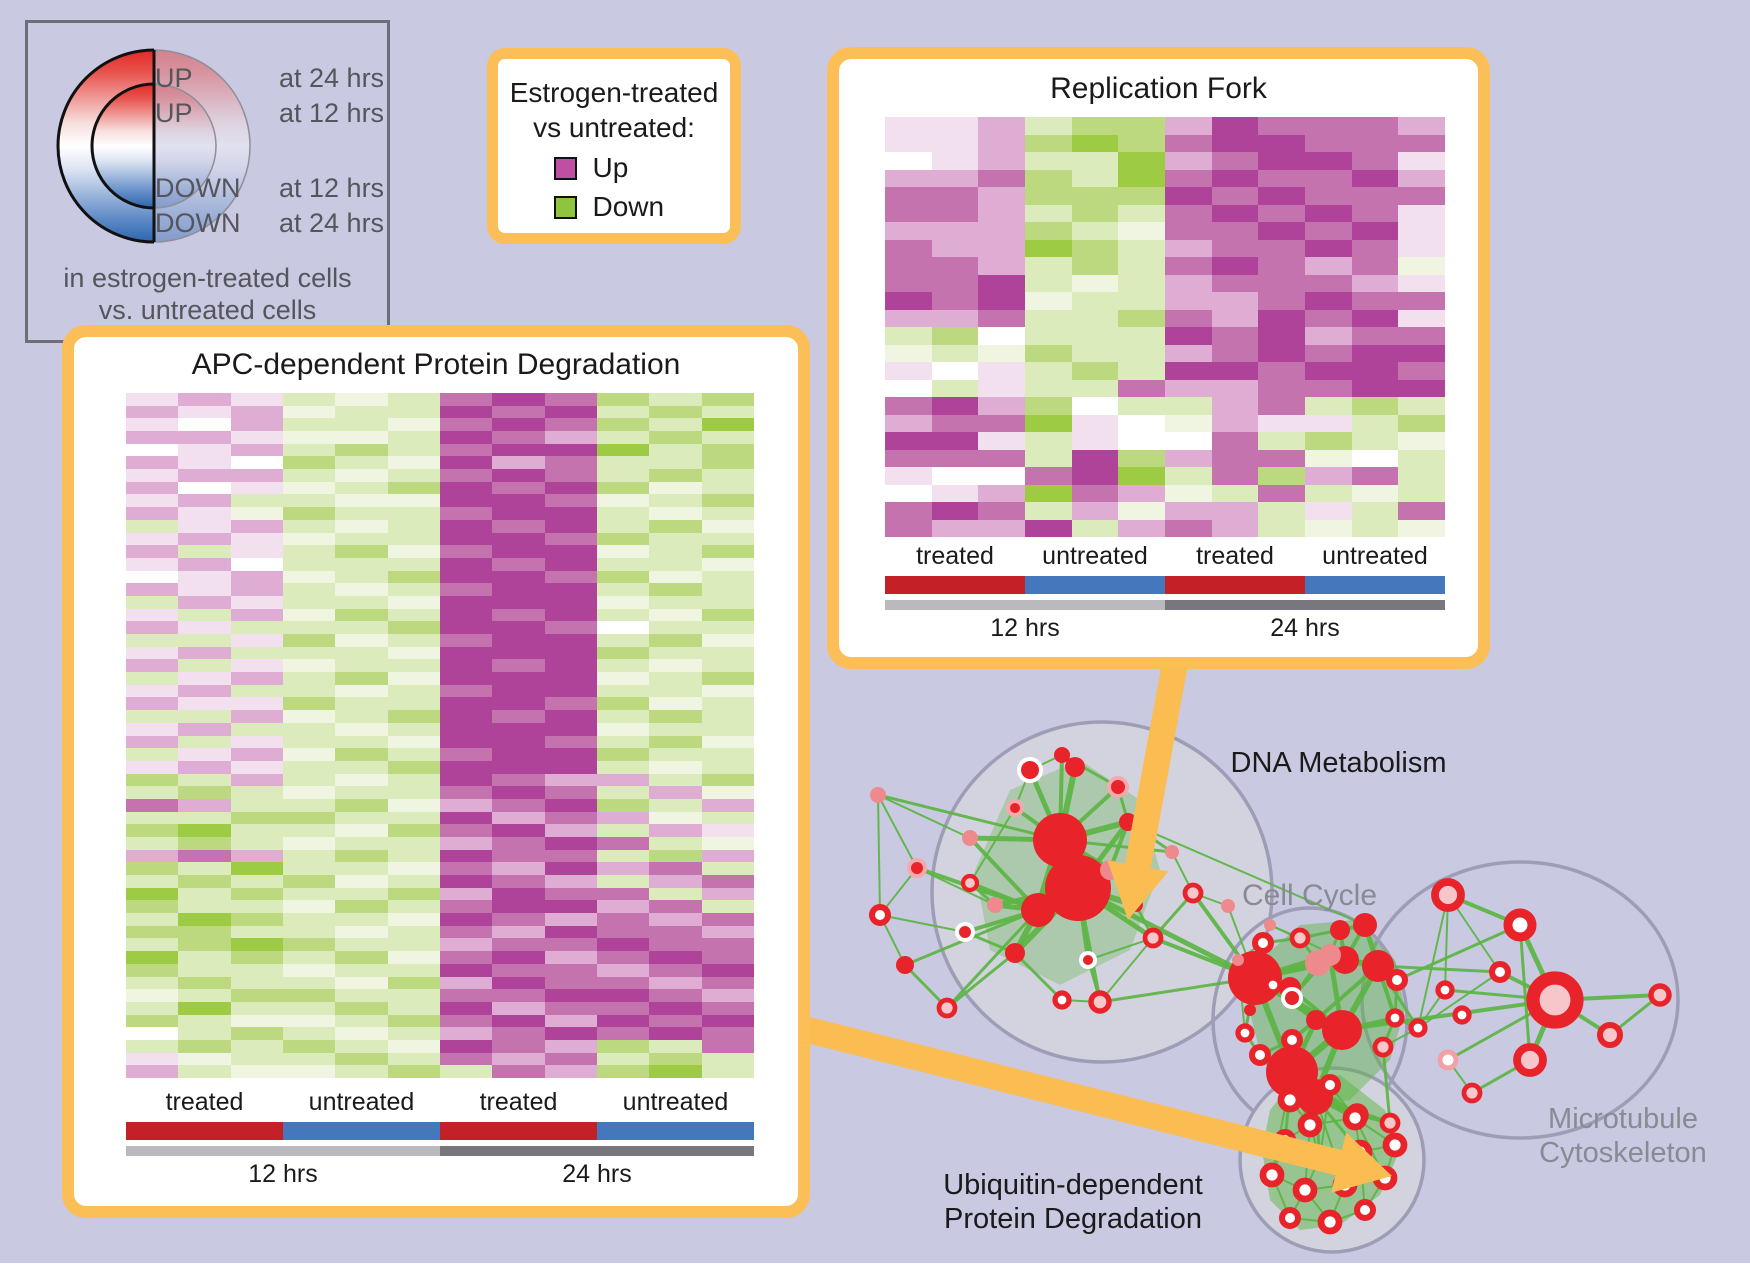  I want to click on ring-time-down-12: at 12 hrs, so click(332, 188).